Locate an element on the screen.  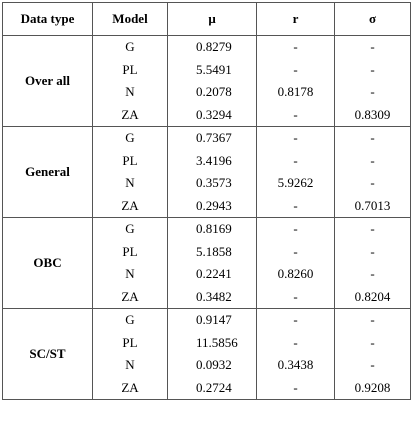
mu-cell: 11.5856 is located at coordinates (212, 342).